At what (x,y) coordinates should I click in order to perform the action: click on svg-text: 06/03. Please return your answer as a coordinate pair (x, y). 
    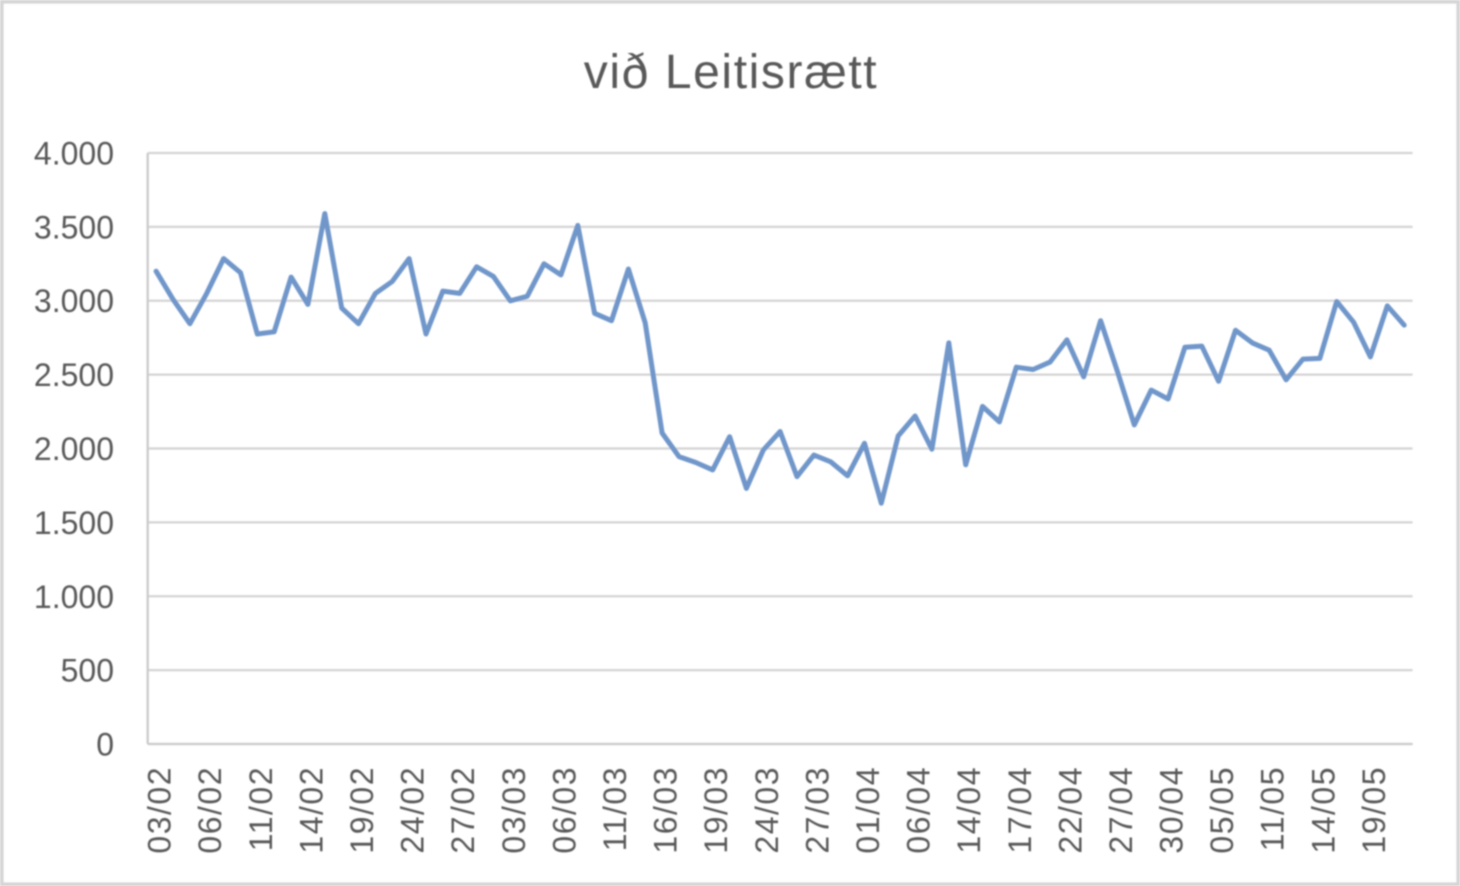
    Looking at the image, I should click on (564, 810).